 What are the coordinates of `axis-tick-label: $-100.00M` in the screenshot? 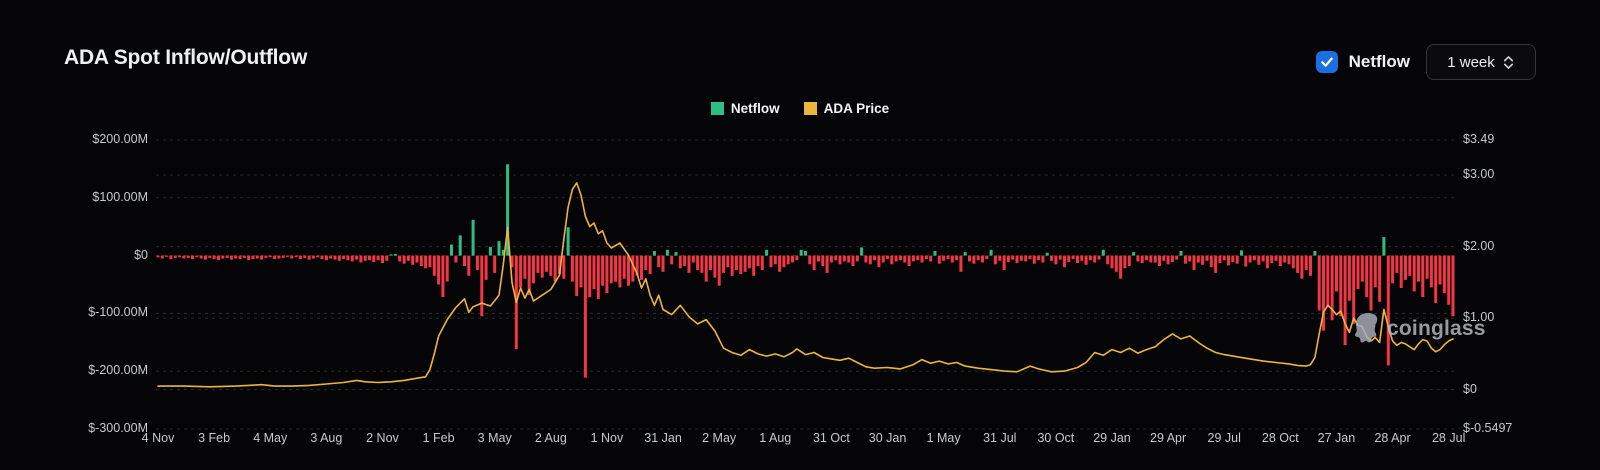 It's located at (118, 312).